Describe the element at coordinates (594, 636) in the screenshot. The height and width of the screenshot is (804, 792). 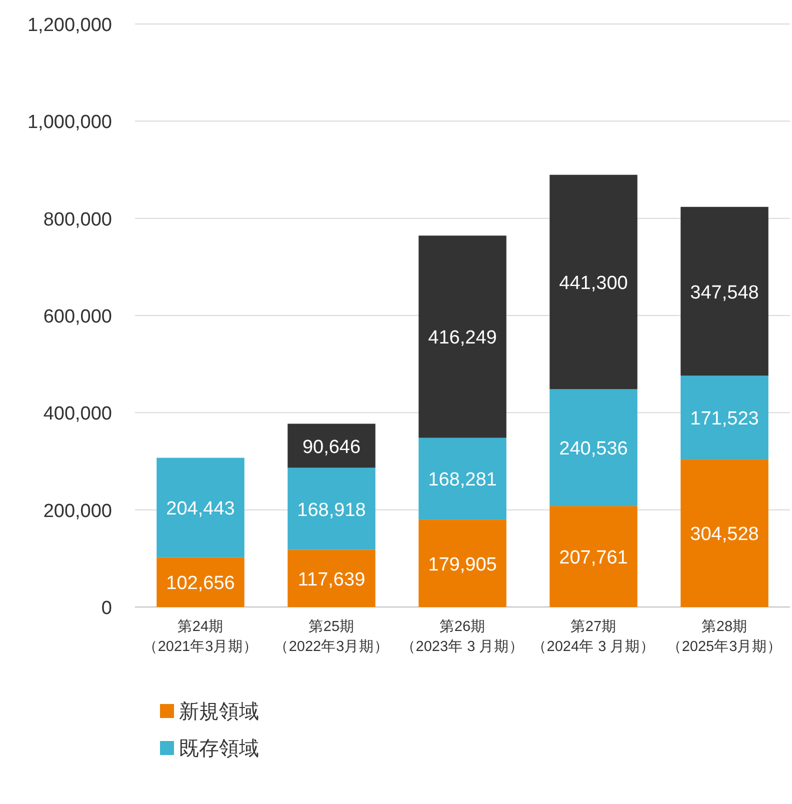
I see `x-tick-label: 第27期（2024年 3 月期）` at that location.